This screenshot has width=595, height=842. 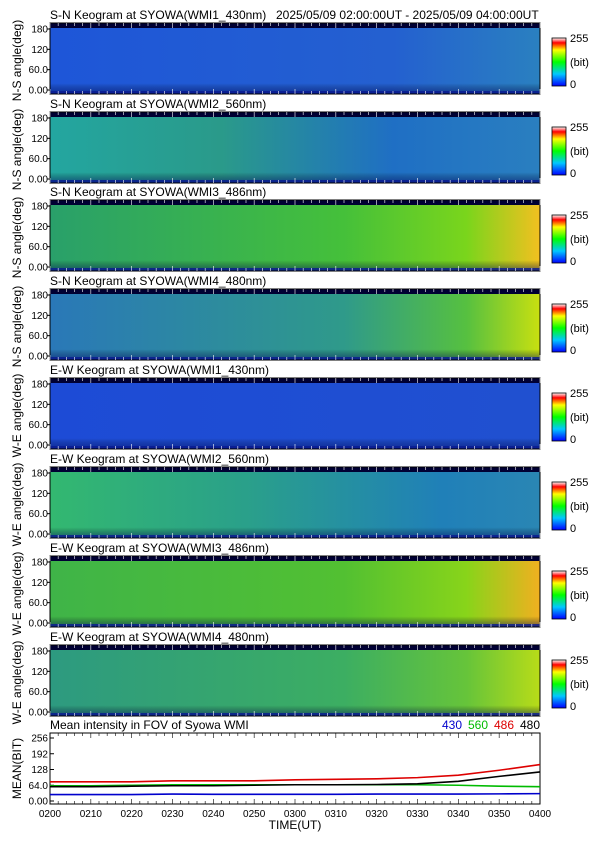 I want to click on x-tick-label: 0220, so click(x=132, y=814).